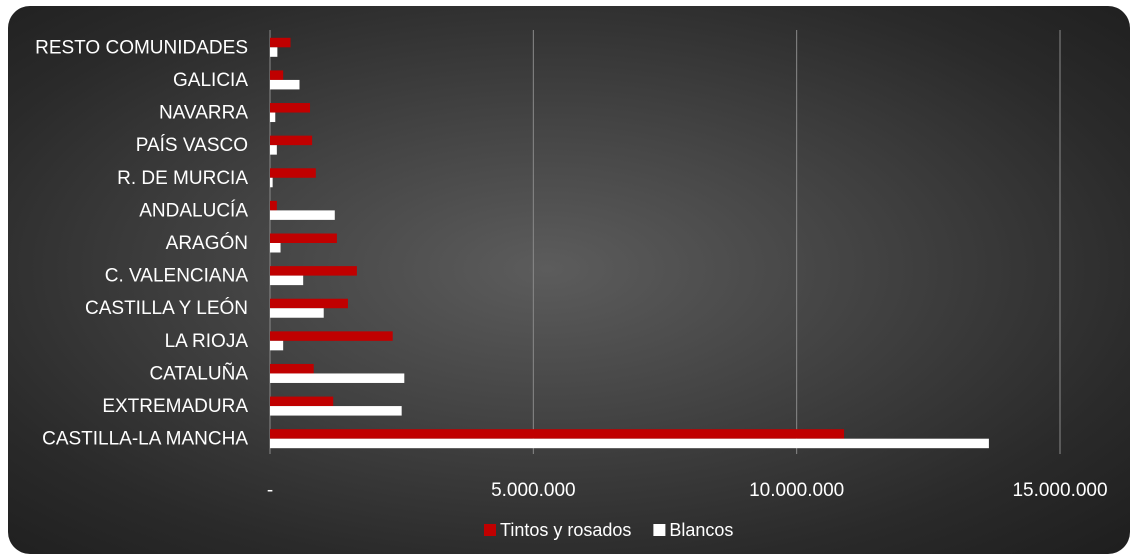  Describe the element at coordinates (302, 215) in the screenshot. I see `bar-blancos-andalucia` at that location.